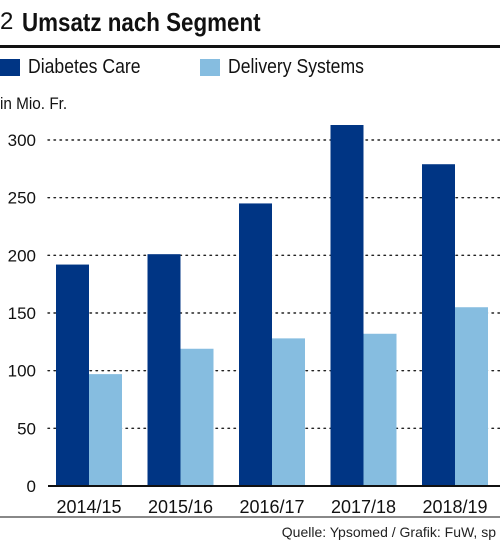 The width and height of the screenshot is (500, 545). What do you see at coordinates (210, 67) in the screenshot?
I see `legend-swatch-delivery-systems` at bounding box center [210, 67].